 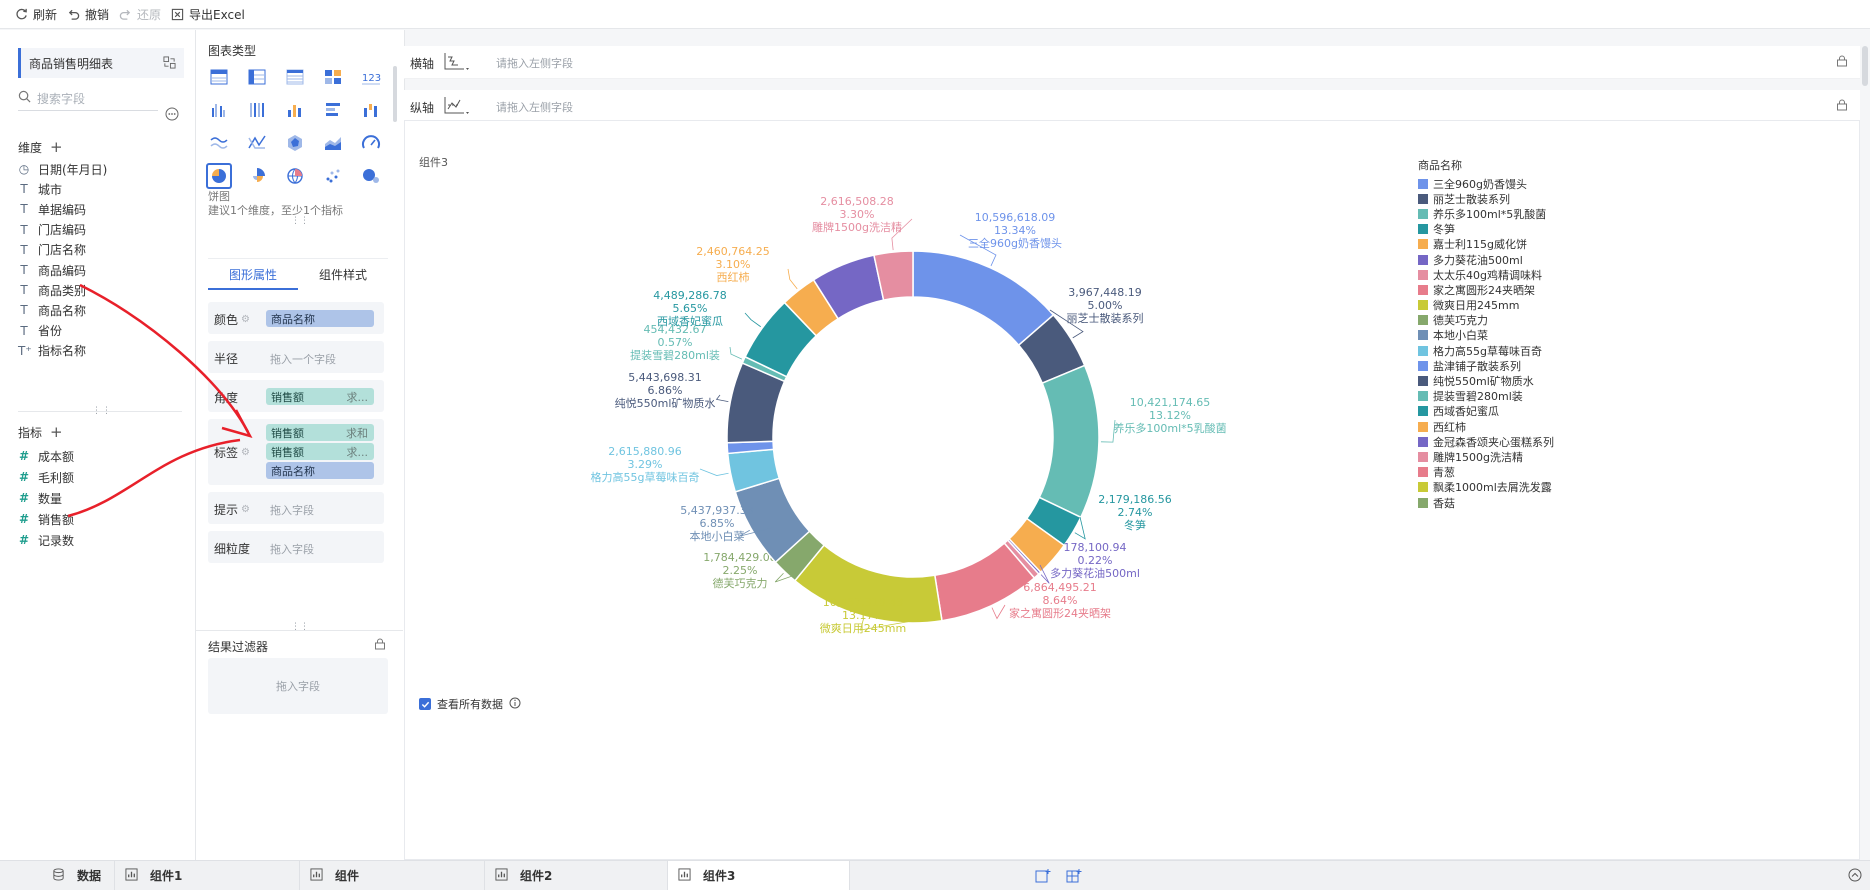 What do you see at coordinates (1486, 213) in the screenshot?
I see `legend-item: 养乐多100ml*5乳酸菌` at bounding box center [1486, 213].